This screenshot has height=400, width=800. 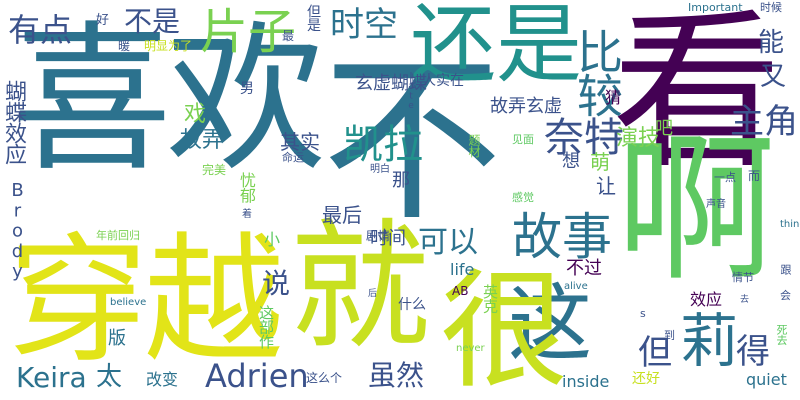 What do you see at coordinates (247, 89) in the screenshot?
I see `word-nan: 男` at bounding box center [247, 89].